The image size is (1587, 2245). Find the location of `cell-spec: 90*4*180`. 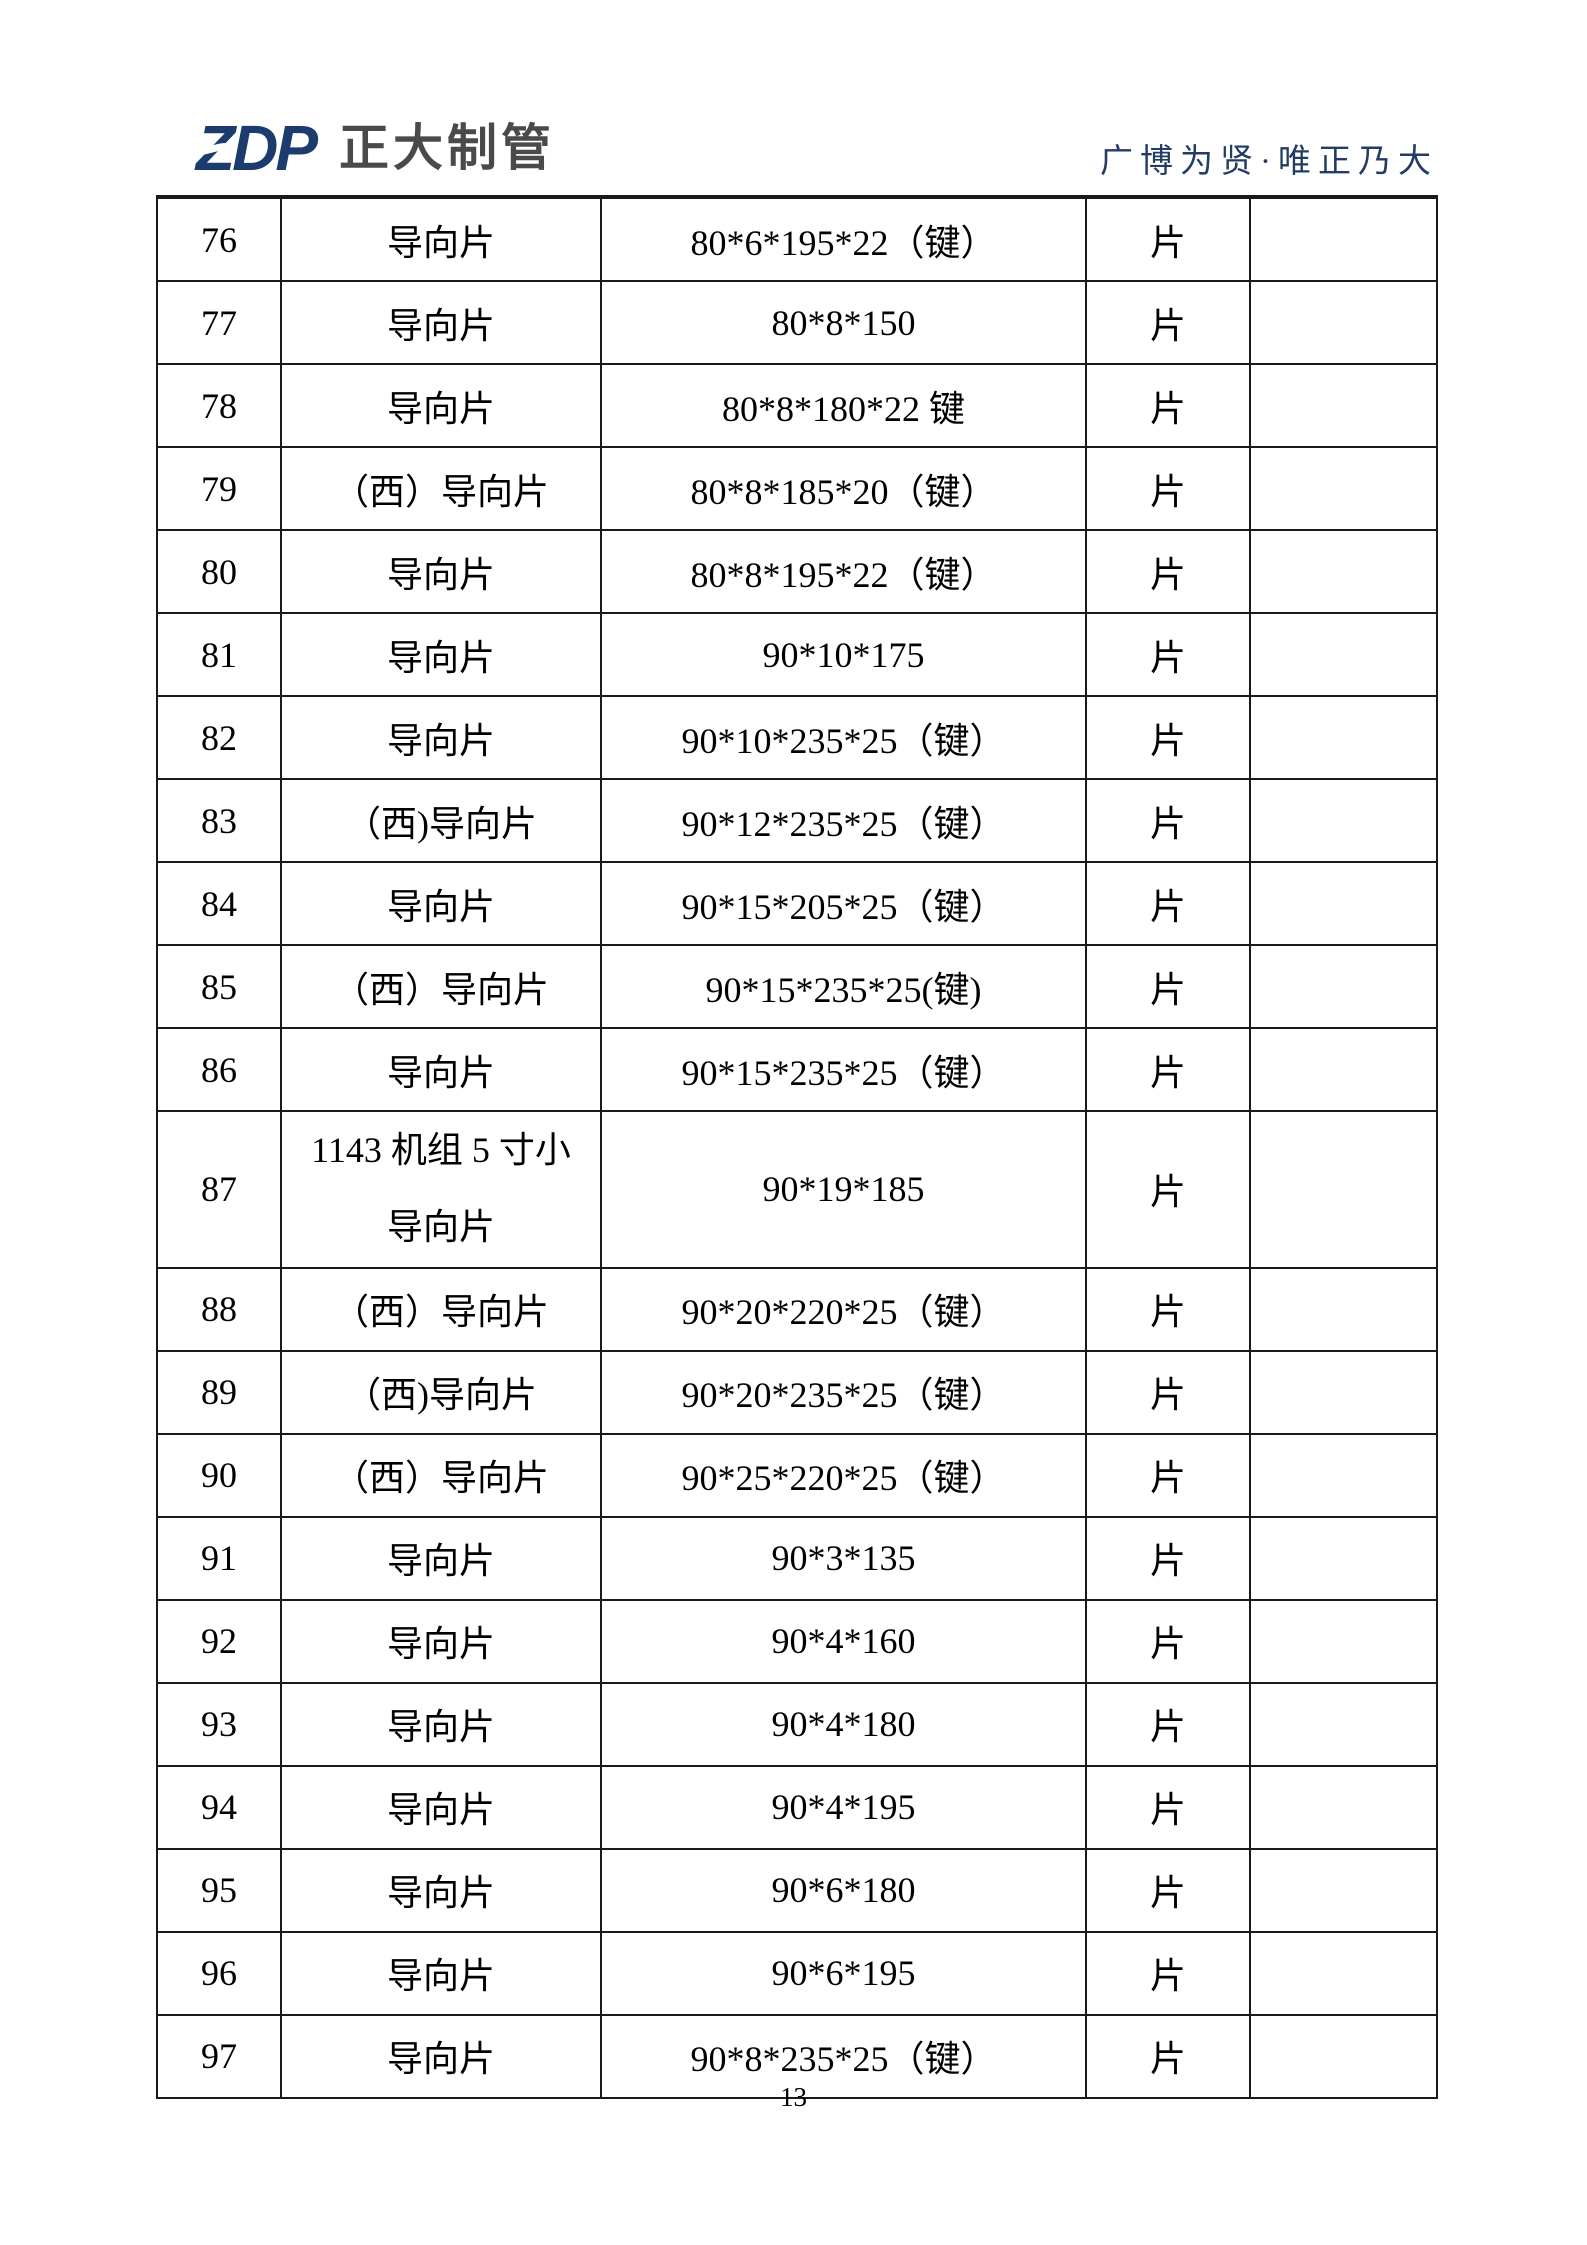

cell-spec: 90*4*180 is located at coordinates (843, 1724).